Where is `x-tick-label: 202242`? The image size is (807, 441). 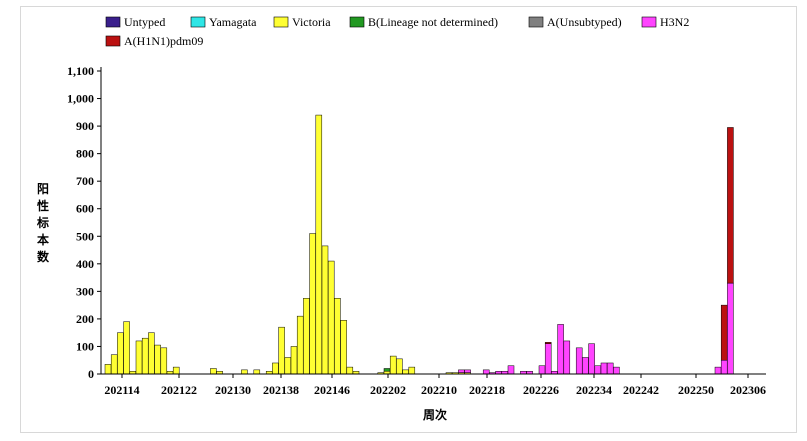 x-tick-label: 202242 is located at coordinates (641, 390).